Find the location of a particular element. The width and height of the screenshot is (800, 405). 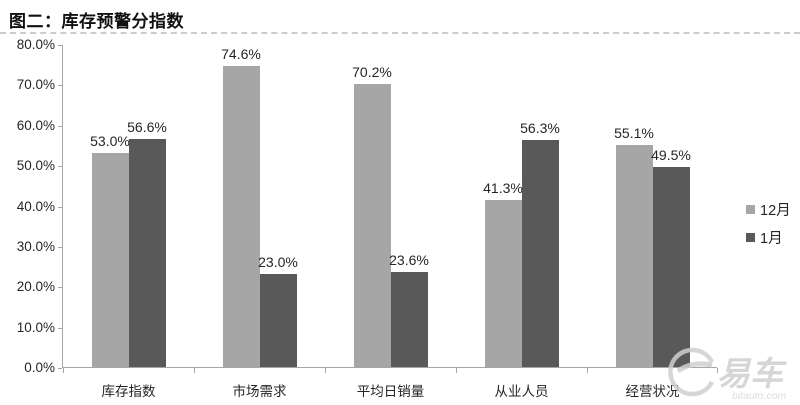

bar-value-label: 56.6% is located at coordinates (147, 126).